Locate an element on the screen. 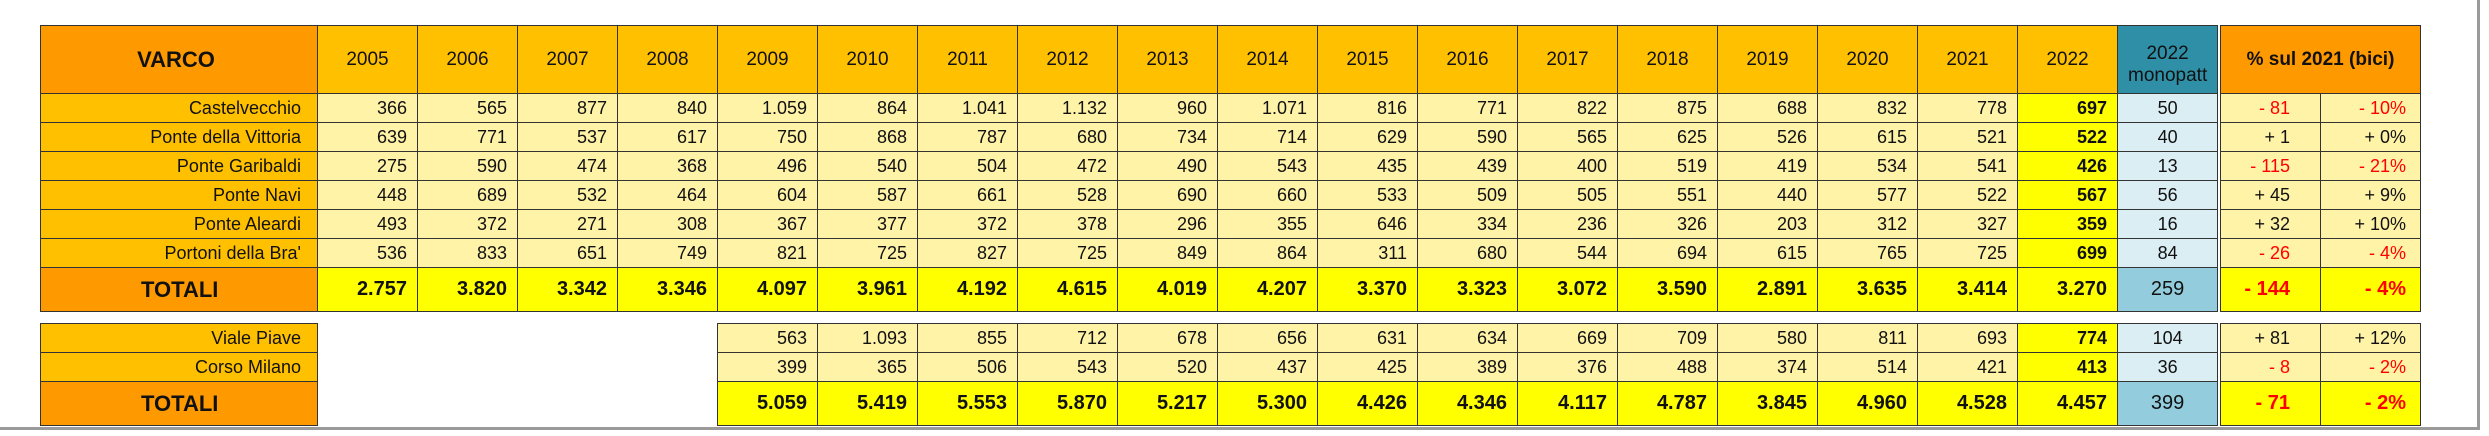 The width and height of the screenshot is (2489, 436). monopatt-cell: 104 is located at coordinates (2167, 338).